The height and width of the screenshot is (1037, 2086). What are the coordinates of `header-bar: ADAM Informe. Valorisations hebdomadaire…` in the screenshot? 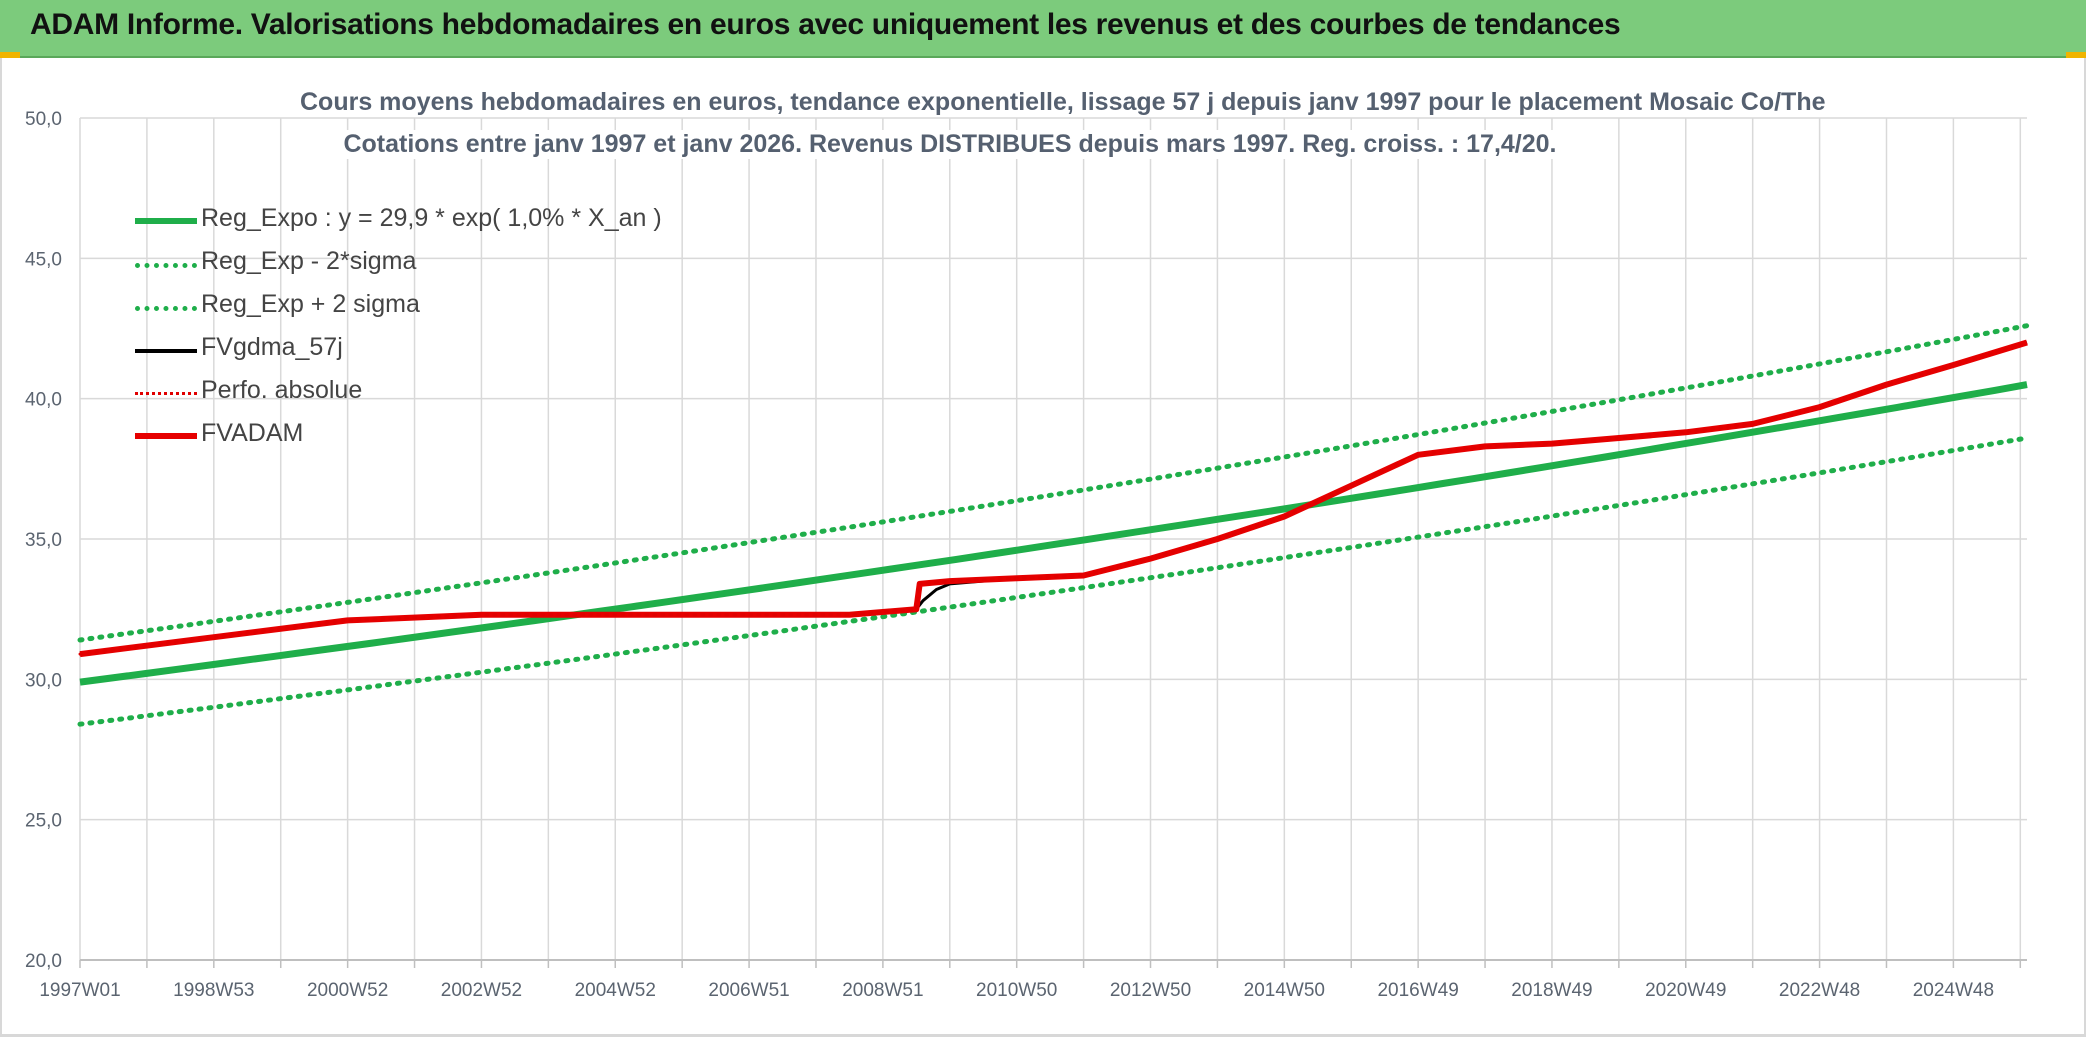 It's located at (1043, 29).